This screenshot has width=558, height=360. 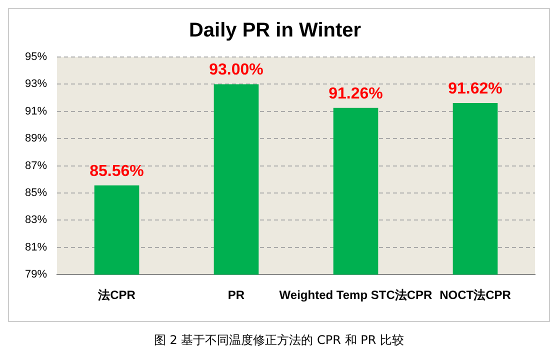 What do you see at coordinates (356, 295) in the screenshot?
I see `x-tick-label: Weighted Temp STC法CPR` at bounding box center [356, 295].